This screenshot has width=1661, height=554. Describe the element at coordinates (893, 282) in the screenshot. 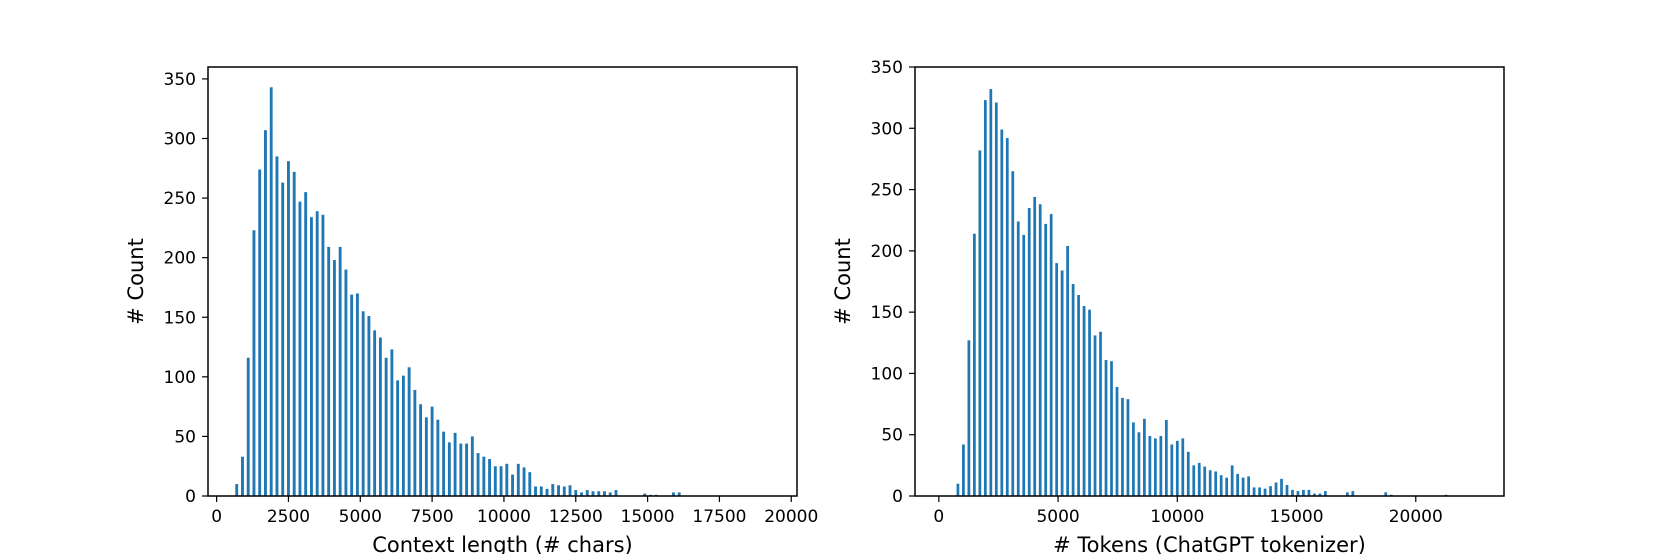

I see `y-axis-ticks: 0 50 100 150 200 250 300 350` at that location.